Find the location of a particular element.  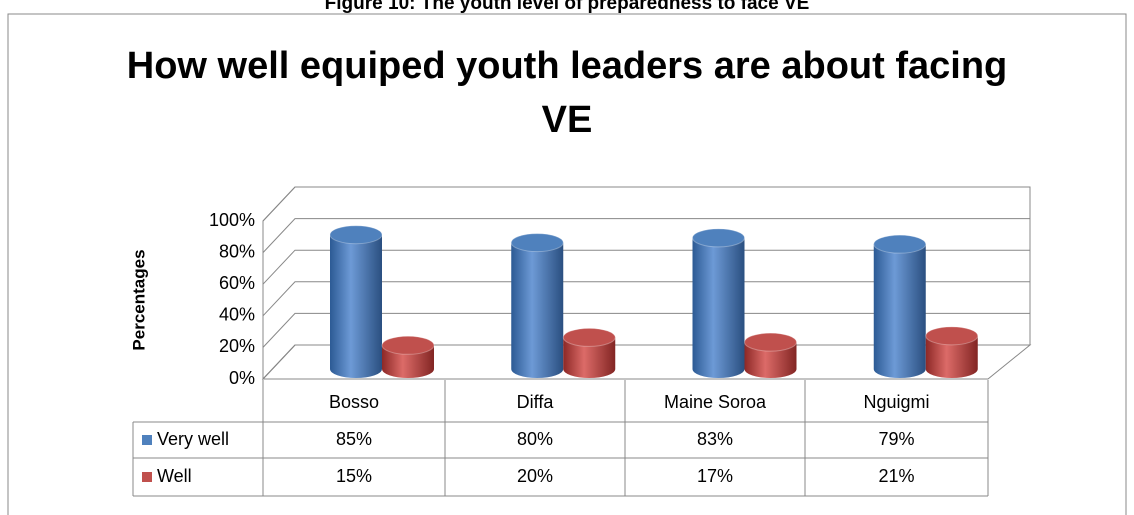

value-label: 21% is located at coordinates (896, 476).